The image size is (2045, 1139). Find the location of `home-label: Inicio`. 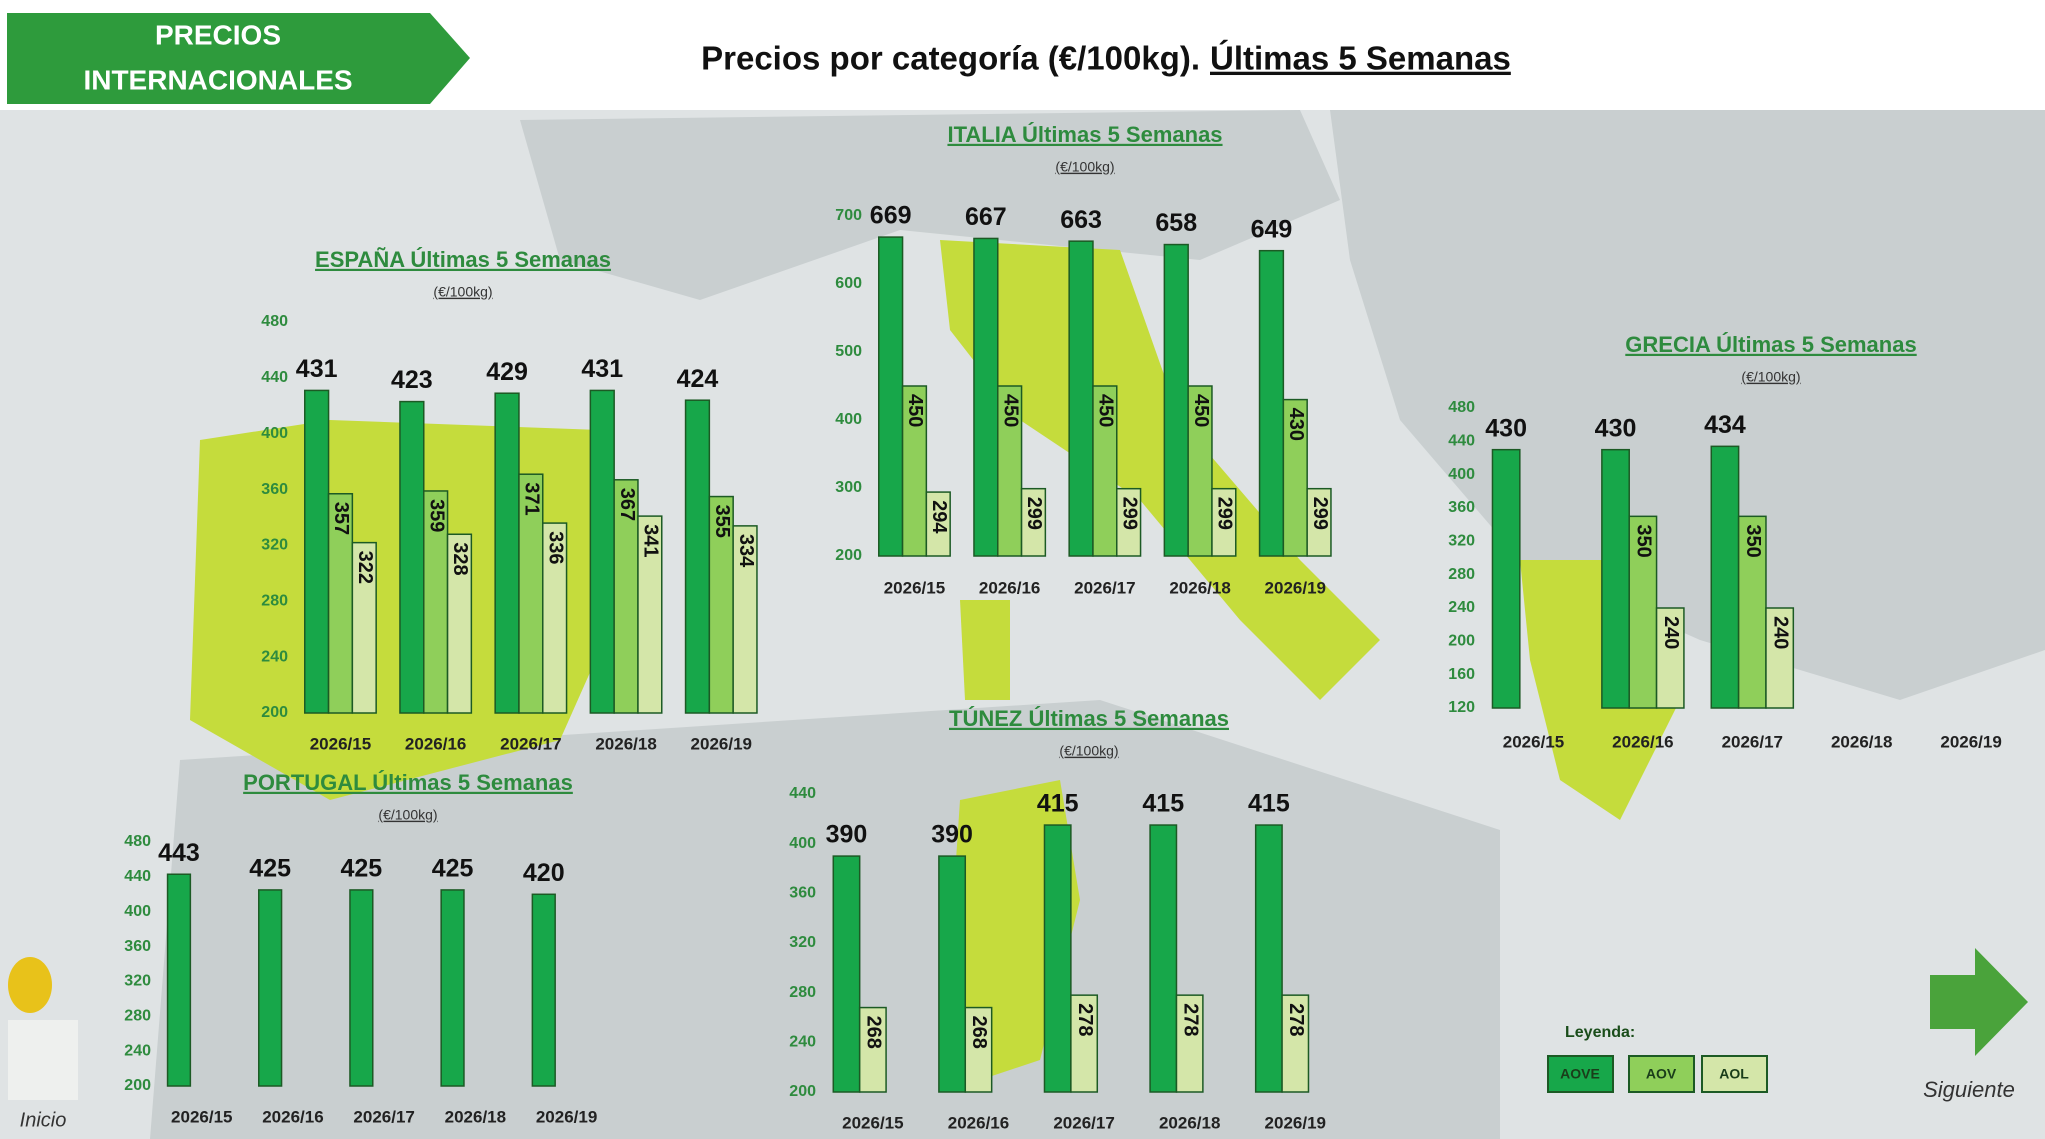

home-label: Inicio is located at coordinates (43, 1120).